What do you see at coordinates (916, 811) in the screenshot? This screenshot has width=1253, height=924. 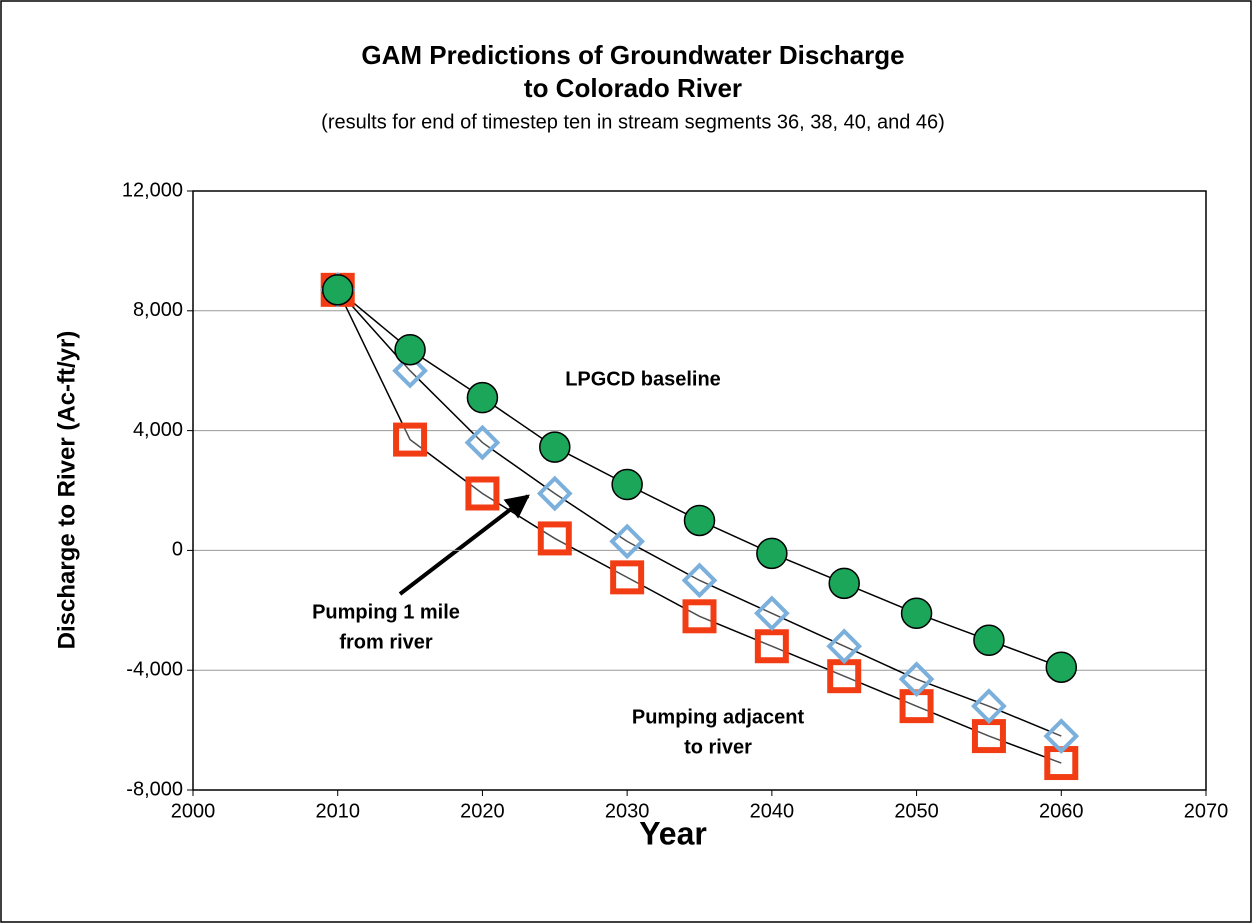 I see `x-tick-label: 2050` at bounding box center [916, 811].